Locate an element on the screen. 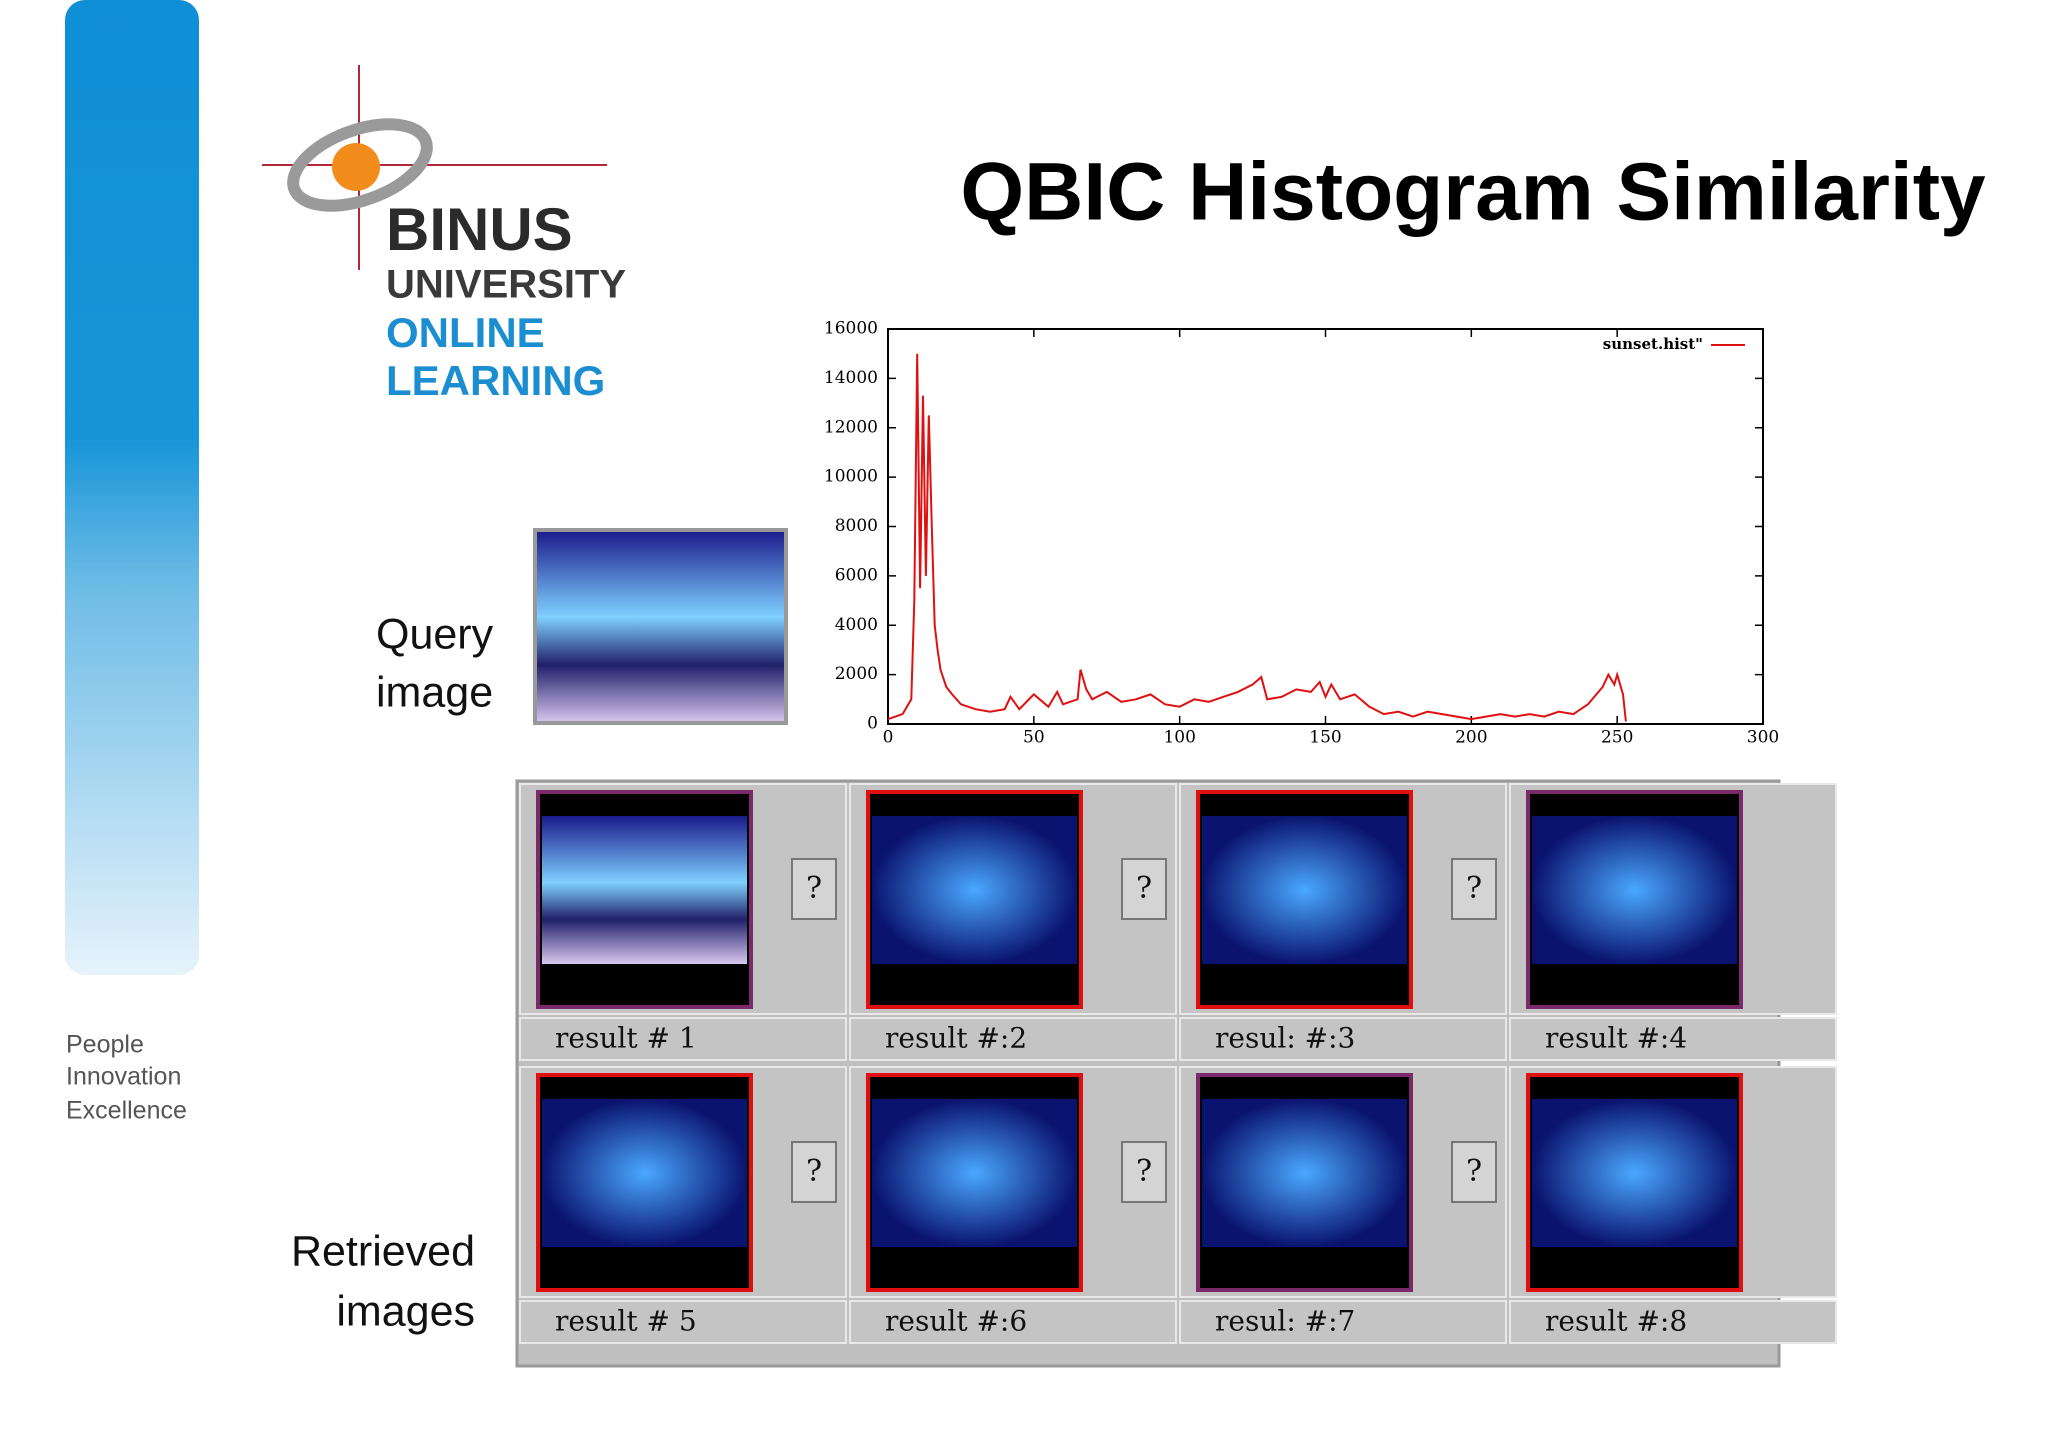  x-tick-label: 150 is located at coordinates (1325, 738).